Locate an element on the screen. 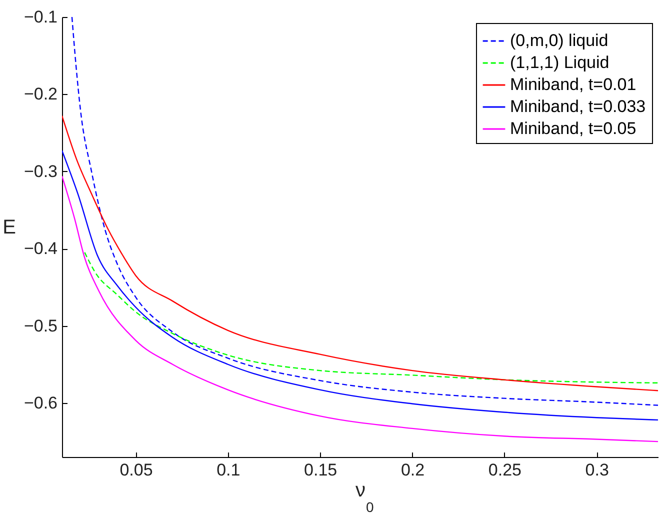 This screenshot has height=517, width=668. y-tick-label: −0.6 is located at coordinates (41, 402).